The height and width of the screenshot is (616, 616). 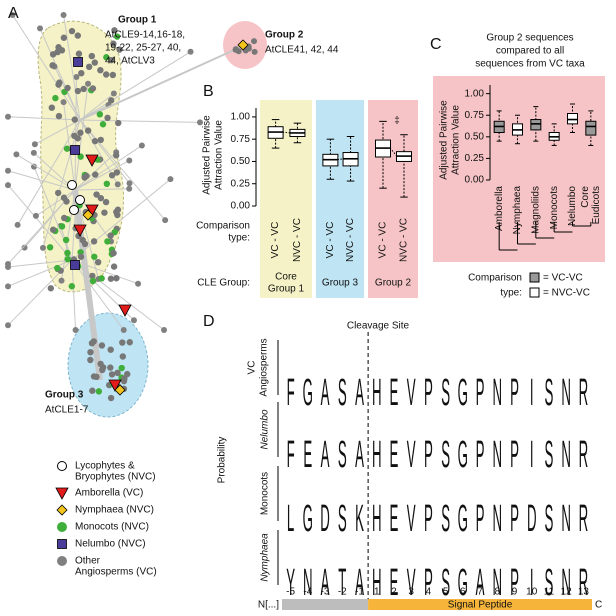 I want to click on group-name: Group 3, so click(x=340, y=283).